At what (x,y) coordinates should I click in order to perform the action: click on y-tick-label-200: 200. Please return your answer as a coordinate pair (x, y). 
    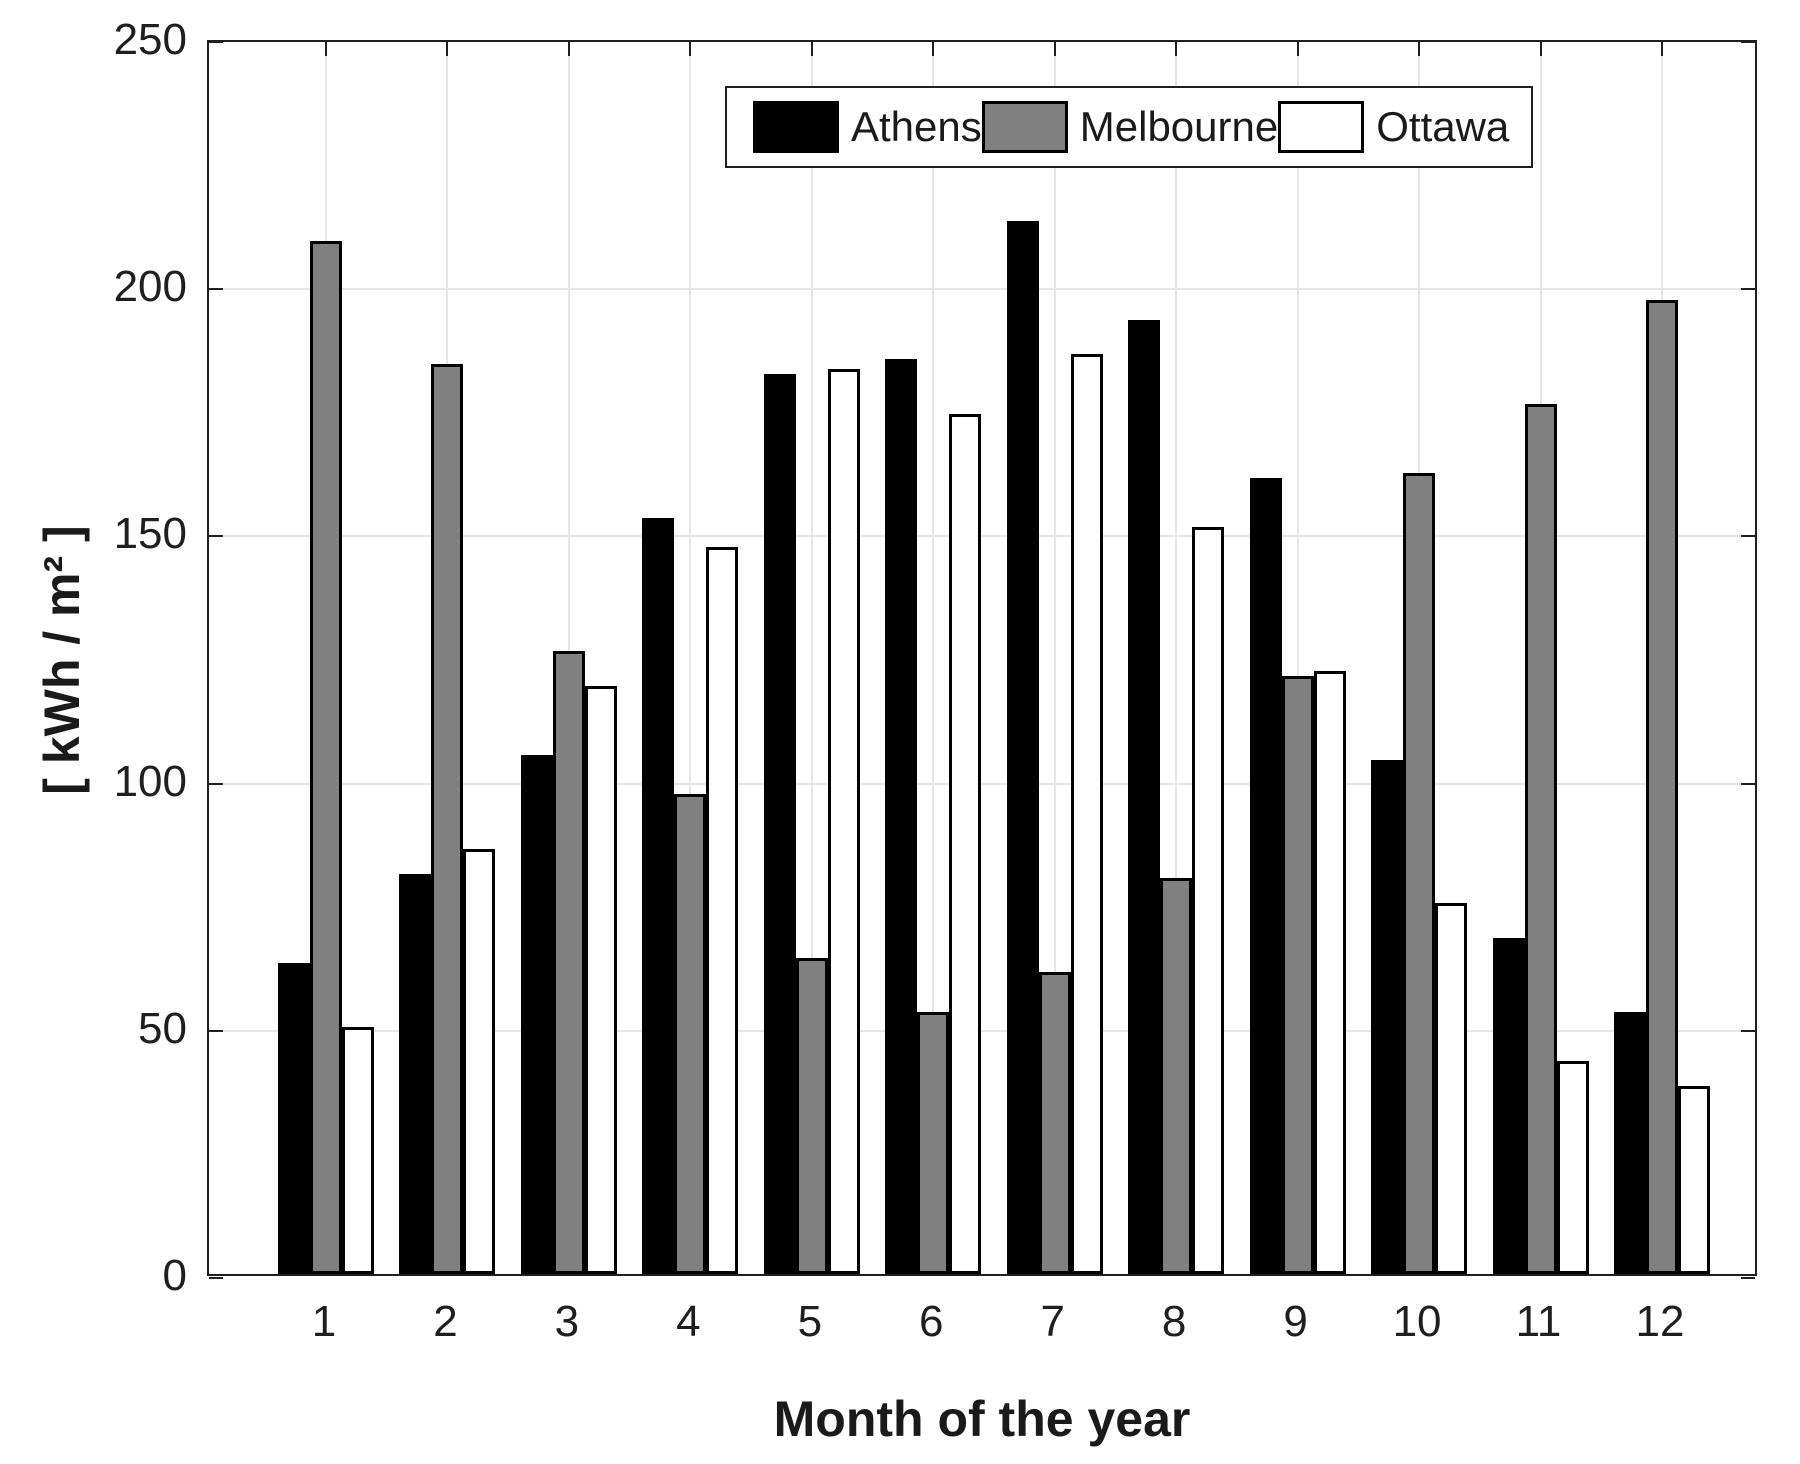
    Looking at the image, I should click on (150, 287).